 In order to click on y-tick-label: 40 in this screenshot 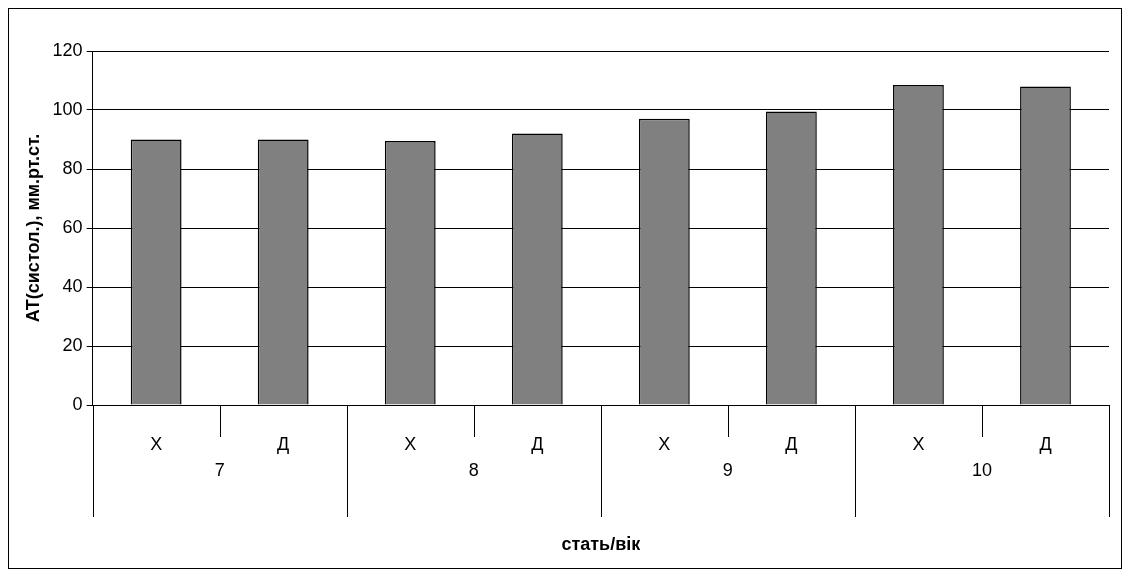, I will do `click(72, 285)`.